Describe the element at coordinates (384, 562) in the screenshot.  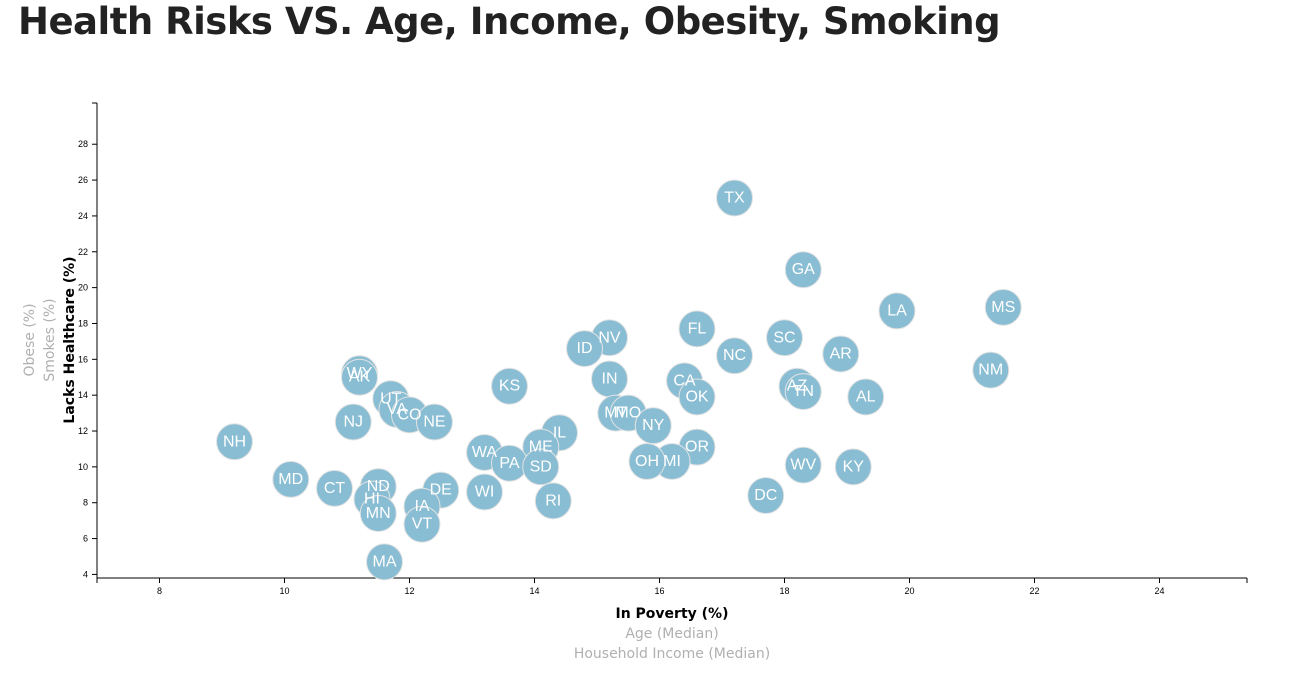
I see `data-point-ma` at that location.